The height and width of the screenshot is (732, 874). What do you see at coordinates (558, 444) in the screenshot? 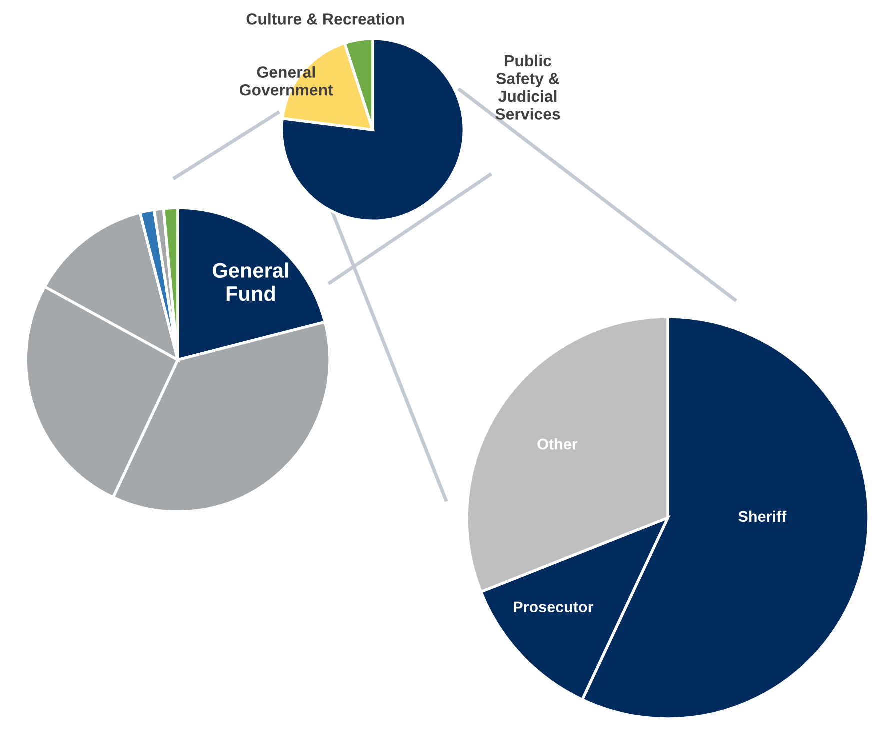
I see `slice-label: Other` at bounding box center [558, 444].